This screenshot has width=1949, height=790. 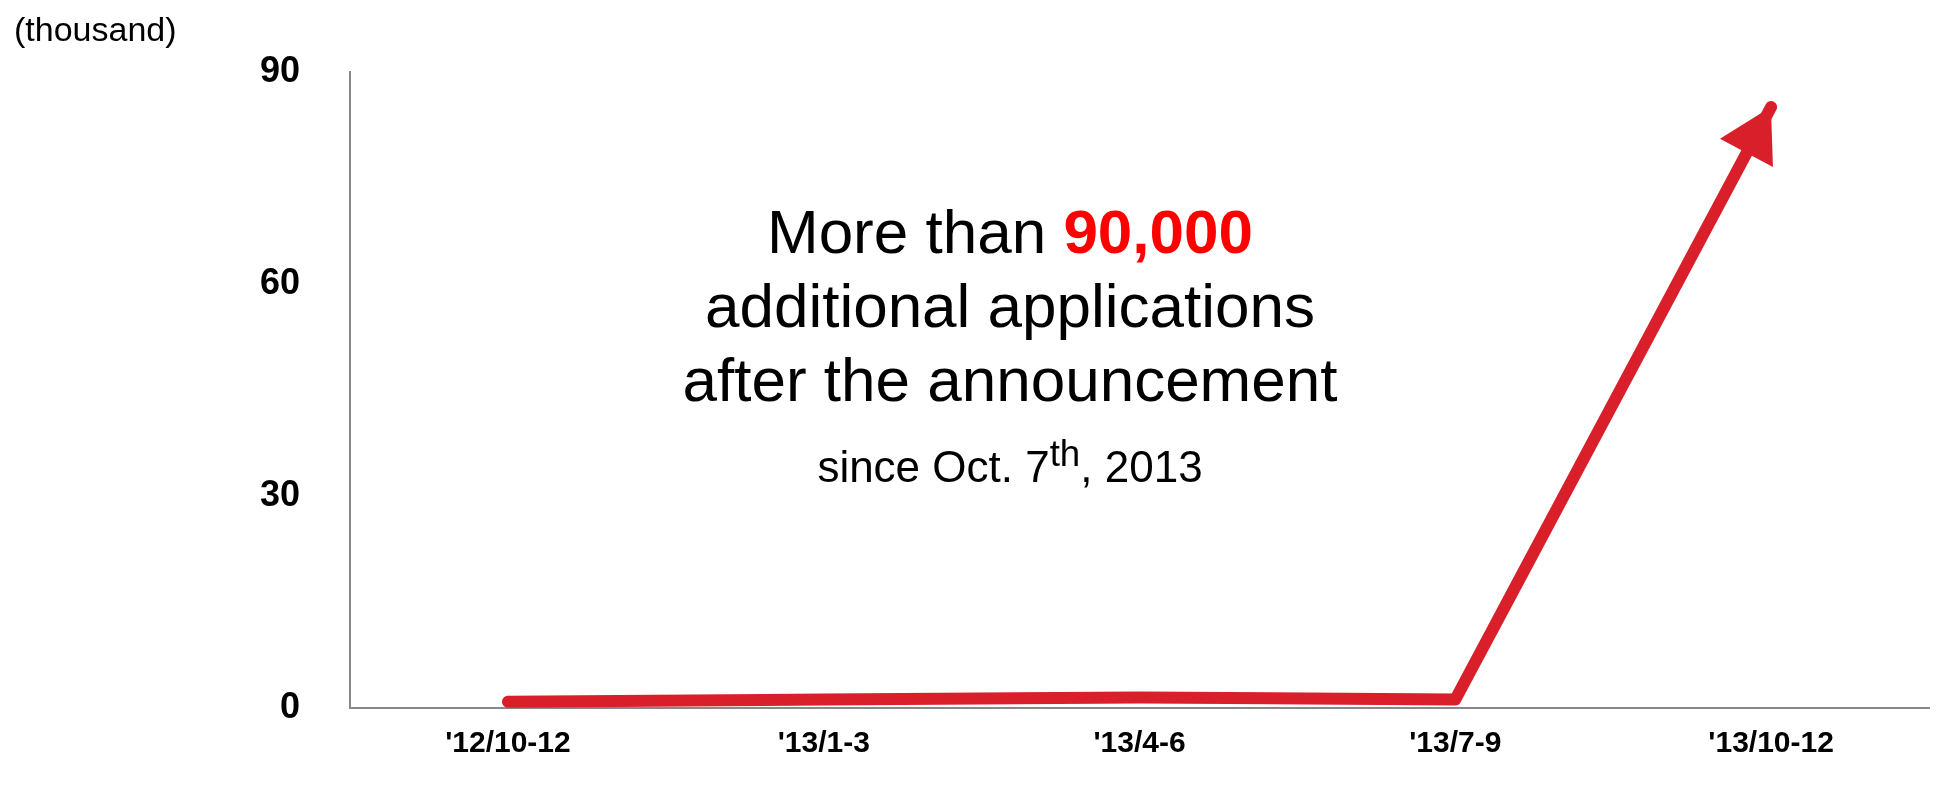 What do you see at coordinates (290, 705) in the screenshot?
I see `y-tick-label: 0` at bounding box center [290, 705].